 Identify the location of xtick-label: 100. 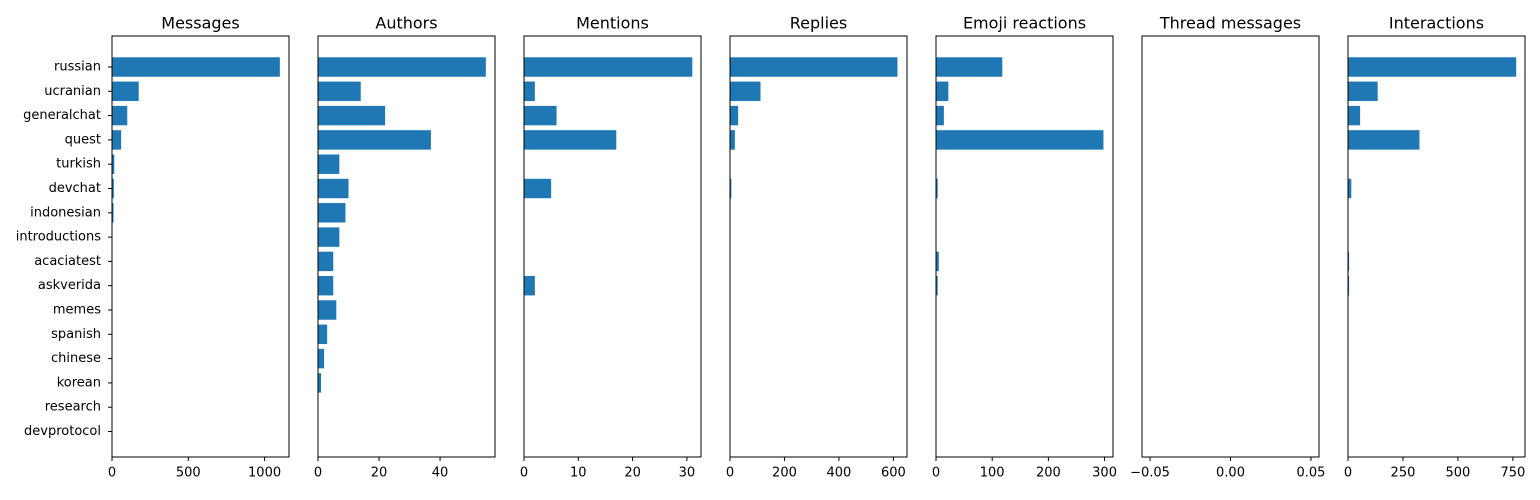
(992, 473).